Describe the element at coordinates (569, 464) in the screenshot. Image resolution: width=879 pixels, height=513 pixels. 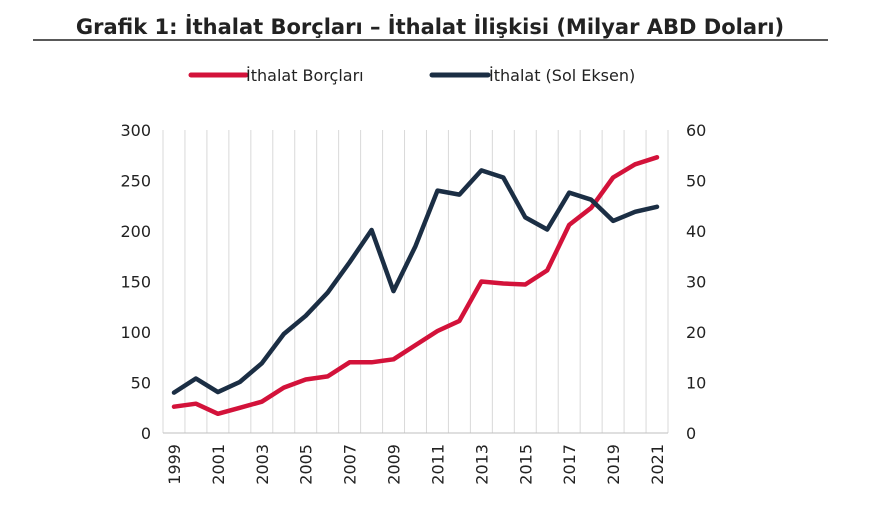
I see `x-tick-label: 2017` at that location.